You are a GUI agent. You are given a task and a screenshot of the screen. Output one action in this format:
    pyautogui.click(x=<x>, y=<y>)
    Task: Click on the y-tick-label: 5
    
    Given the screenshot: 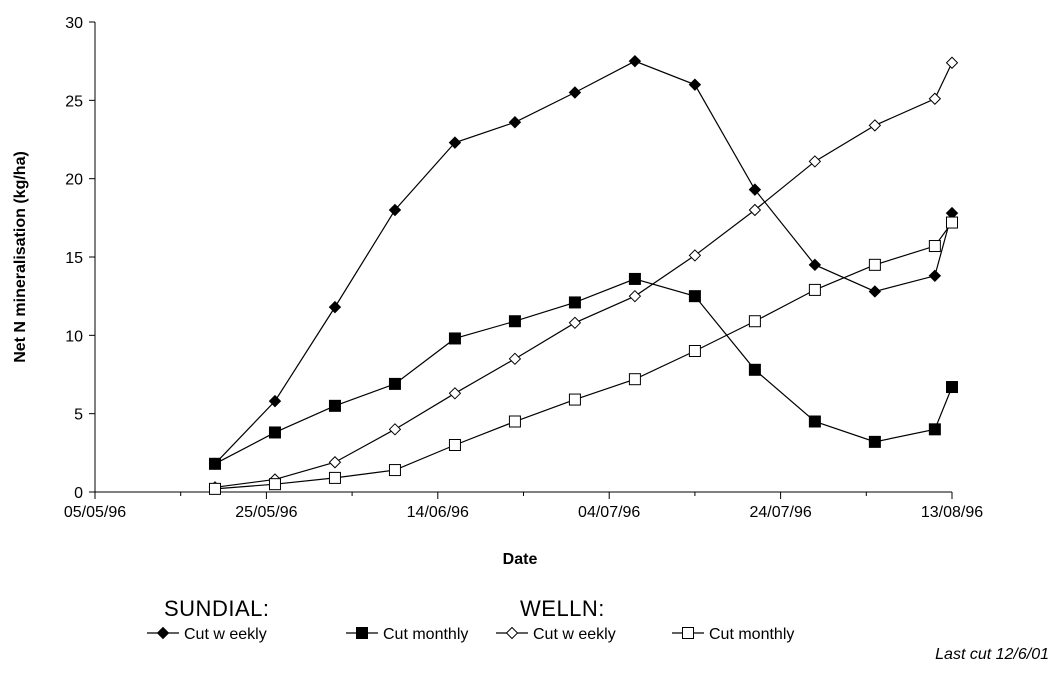 What is the action you would take?
    pyautogui.click(x=78, y=415)
    